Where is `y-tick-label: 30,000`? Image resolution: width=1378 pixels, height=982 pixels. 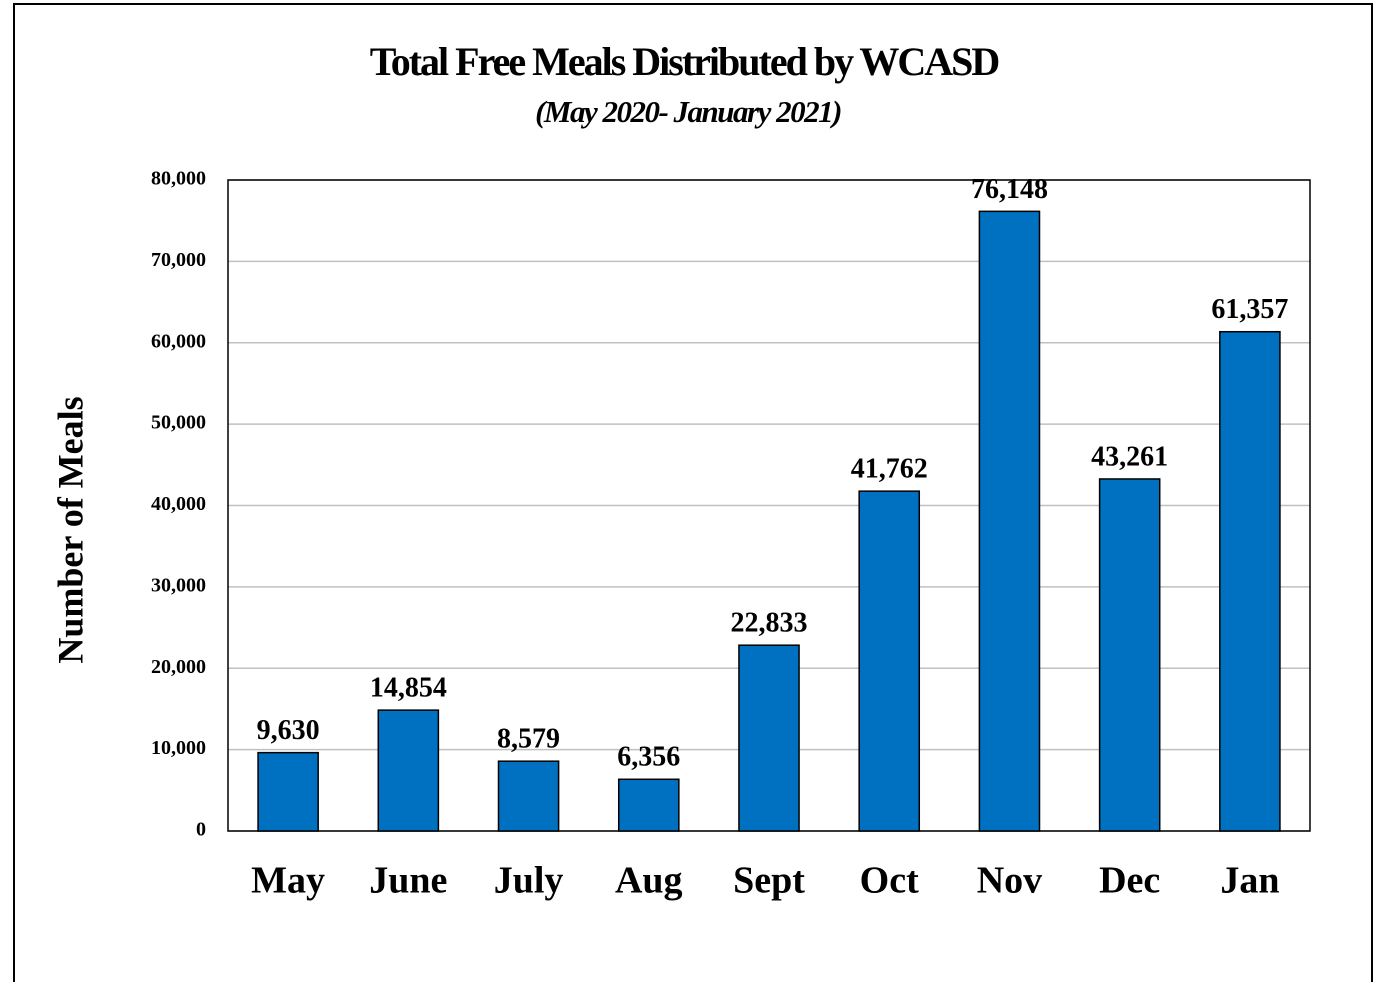
y-tick-label: 30,000 is located at coordinates (178, 585).